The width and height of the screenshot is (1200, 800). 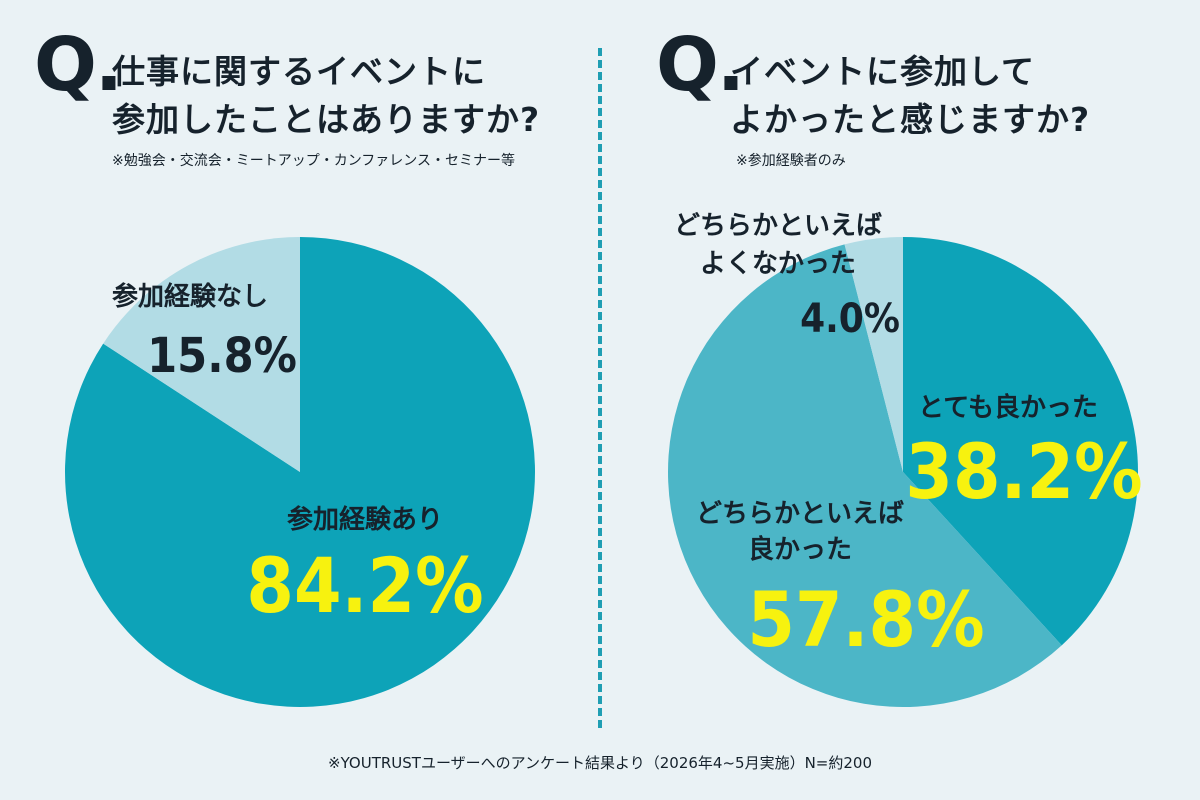 I want to click on label-no-experience: 参加経験なし, so click(x=190, y=296).